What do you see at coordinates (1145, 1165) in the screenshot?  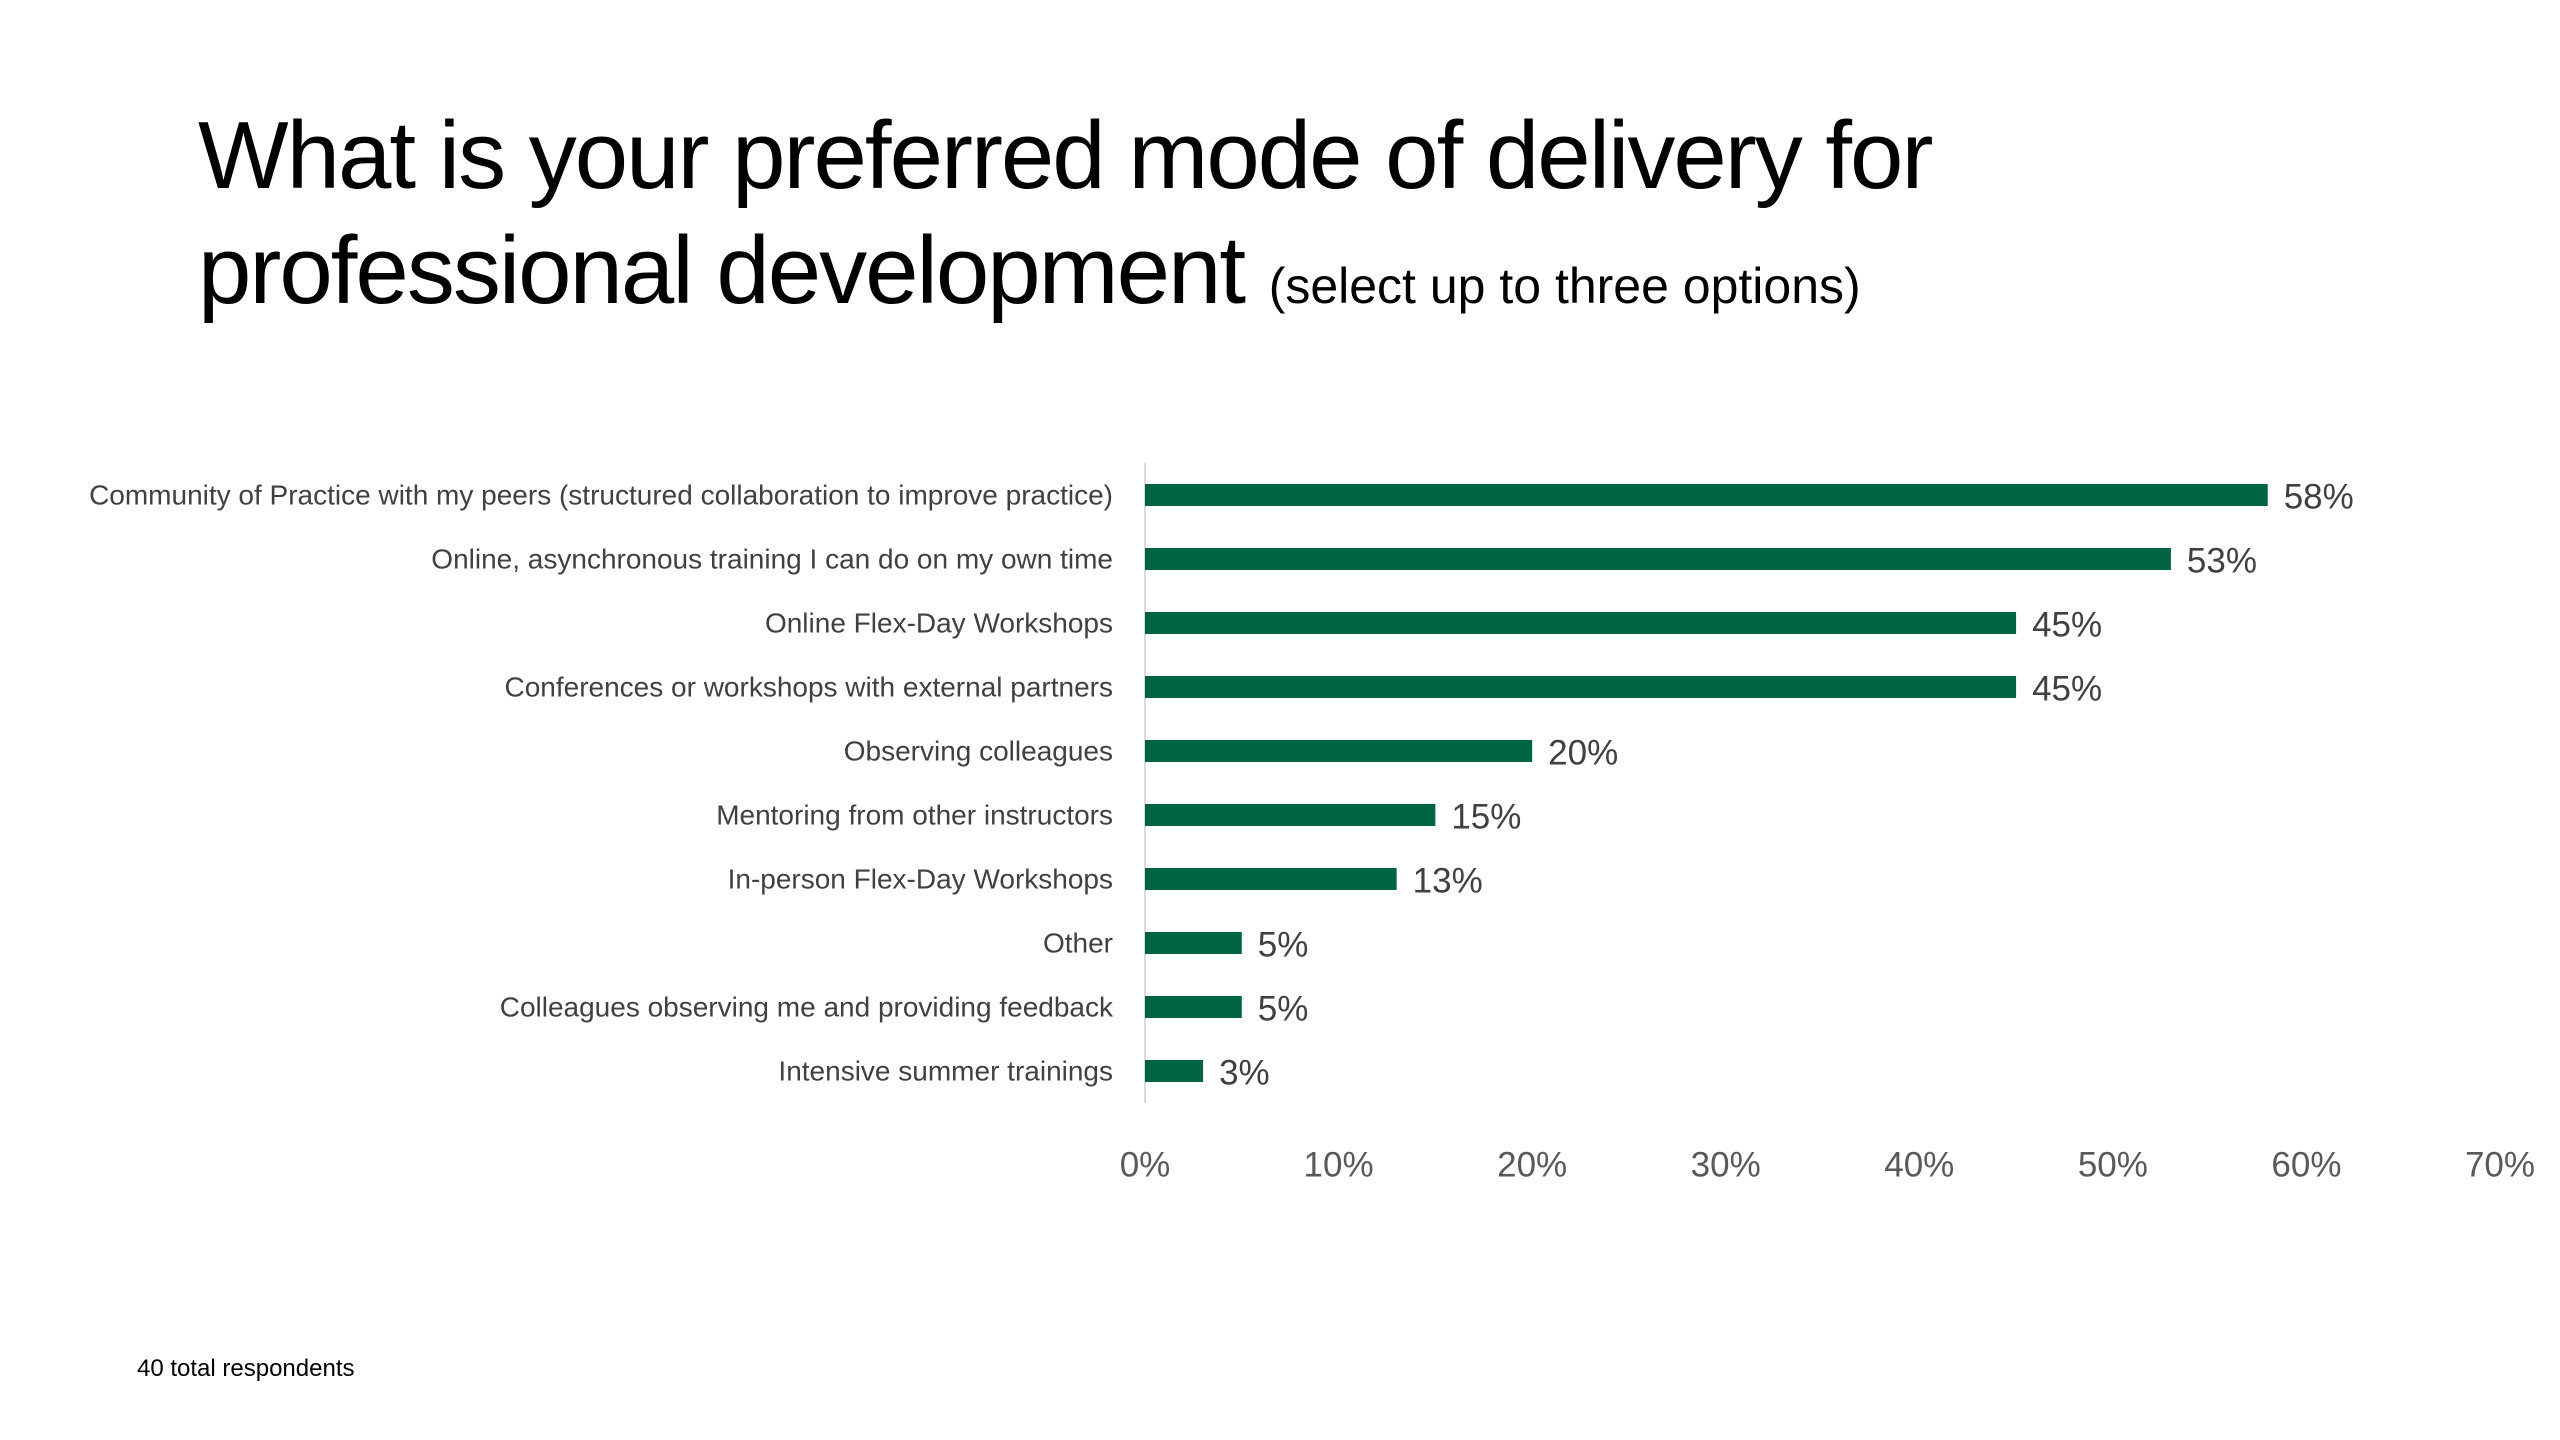 I see `x-tick-label: 0%` at bounding box center [1145, 1165].